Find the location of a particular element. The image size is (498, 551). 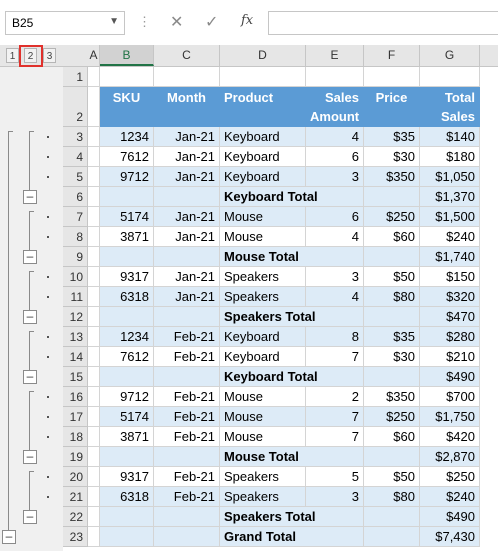

row-header: 14 is located at coordinates (75, 357).